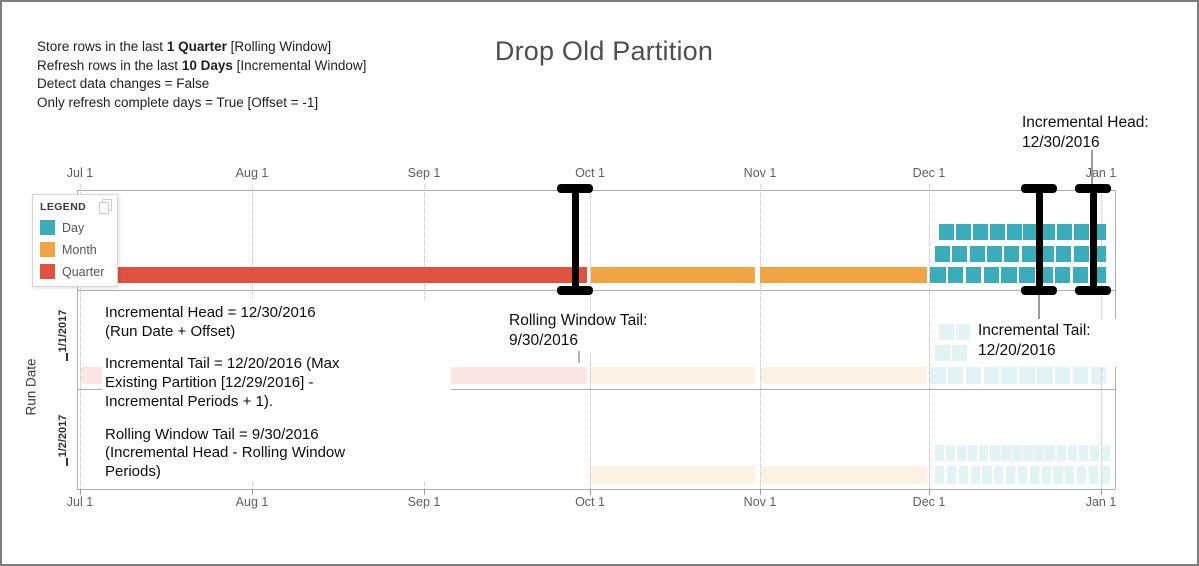 This screenshot has width=1199, height=566. I want to click on axis-tick-label: Nov 1, so click(760, 173).